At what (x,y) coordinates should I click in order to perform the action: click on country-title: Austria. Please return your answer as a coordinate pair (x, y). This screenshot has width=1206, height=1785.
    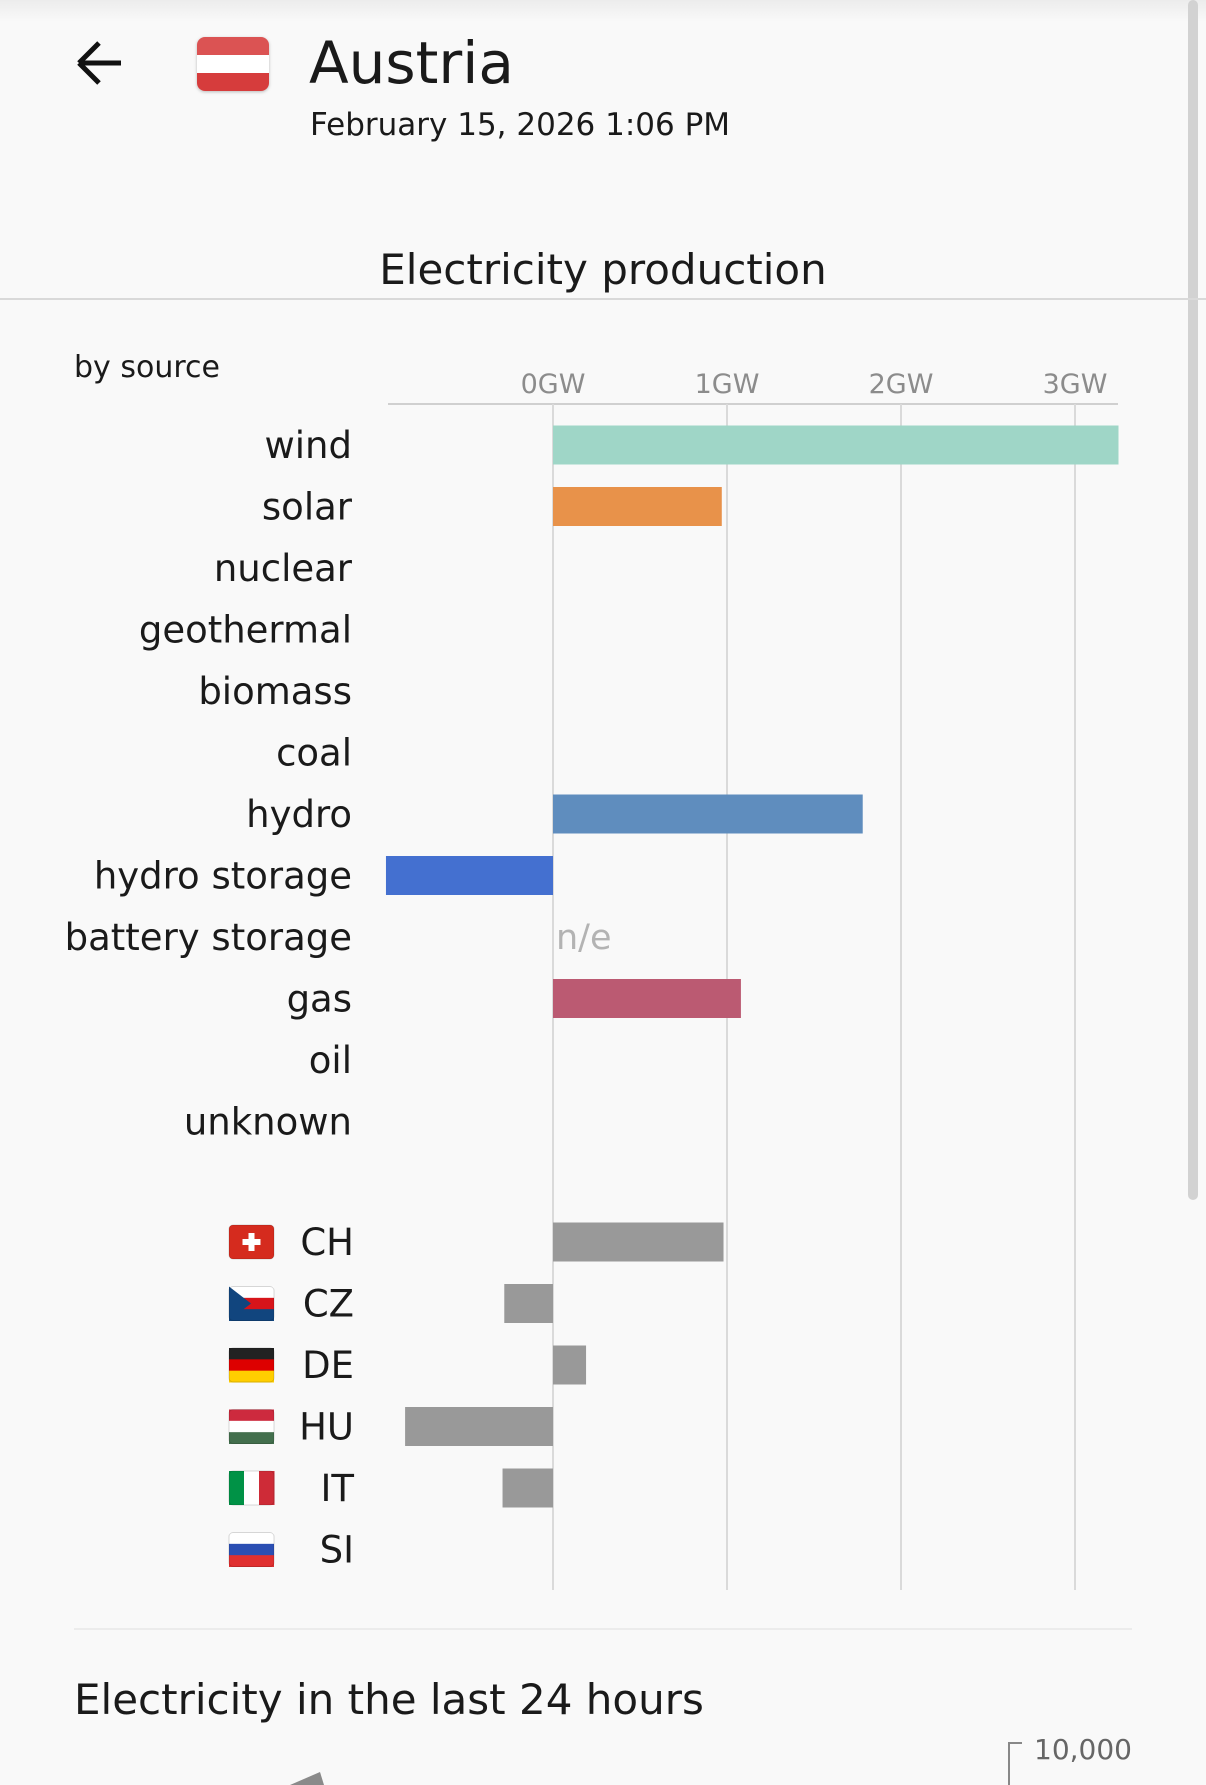
    Looking at the image, I should click on (411, 63).